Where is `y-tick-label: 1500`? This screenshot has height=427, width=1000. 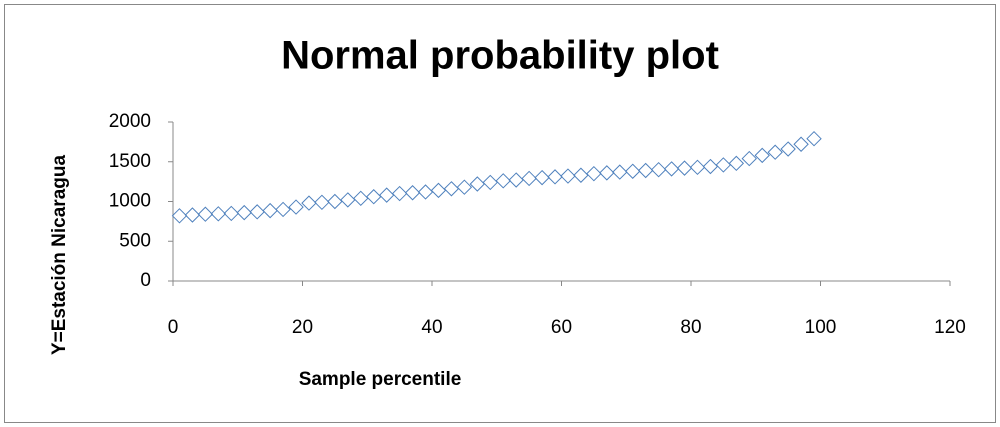
y-tick-label: 1500 is located at coordinates (130, 161).